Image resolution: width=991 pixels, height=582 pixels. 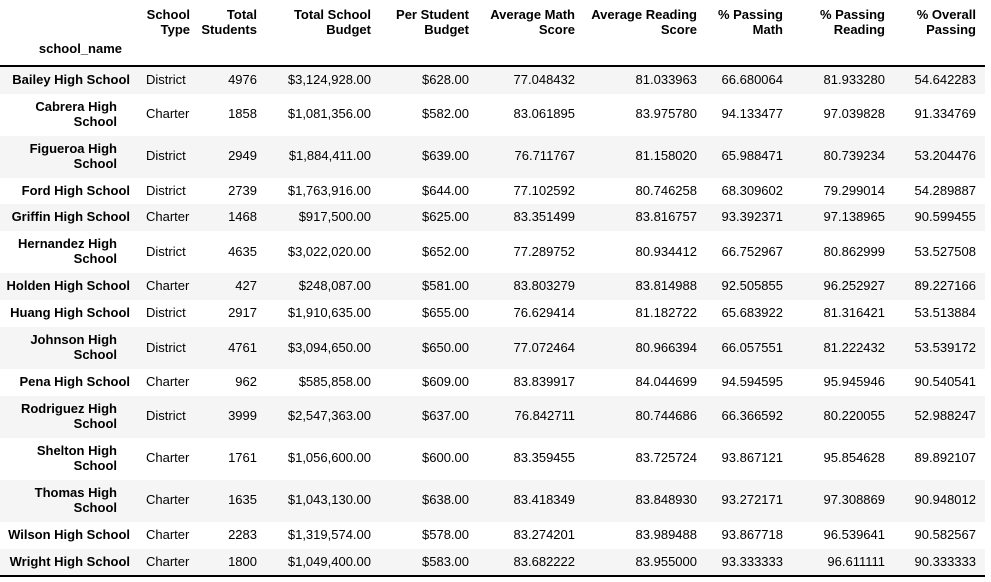 What do you see at coordinates (445, 381) in the screenshot?
I see `cell-per-student-budget: $609.00` at bounding box center [445, 381].